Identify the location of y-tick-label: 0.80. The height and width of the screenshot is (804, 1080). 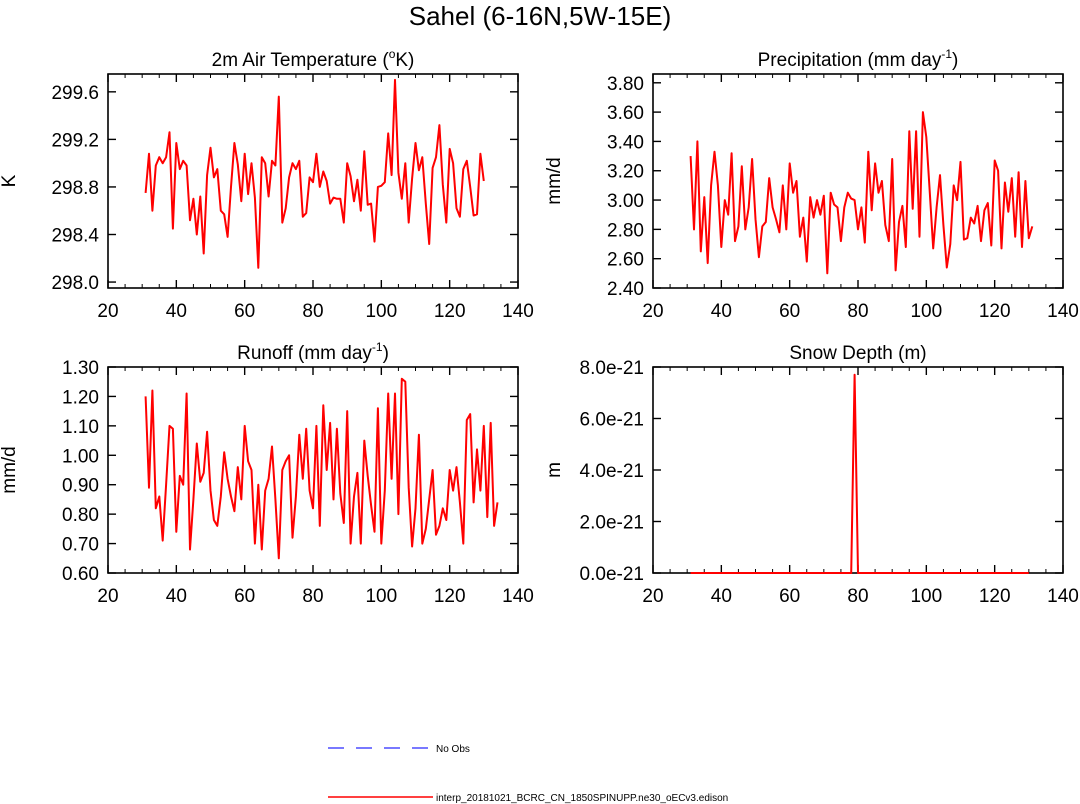
(80, 515).